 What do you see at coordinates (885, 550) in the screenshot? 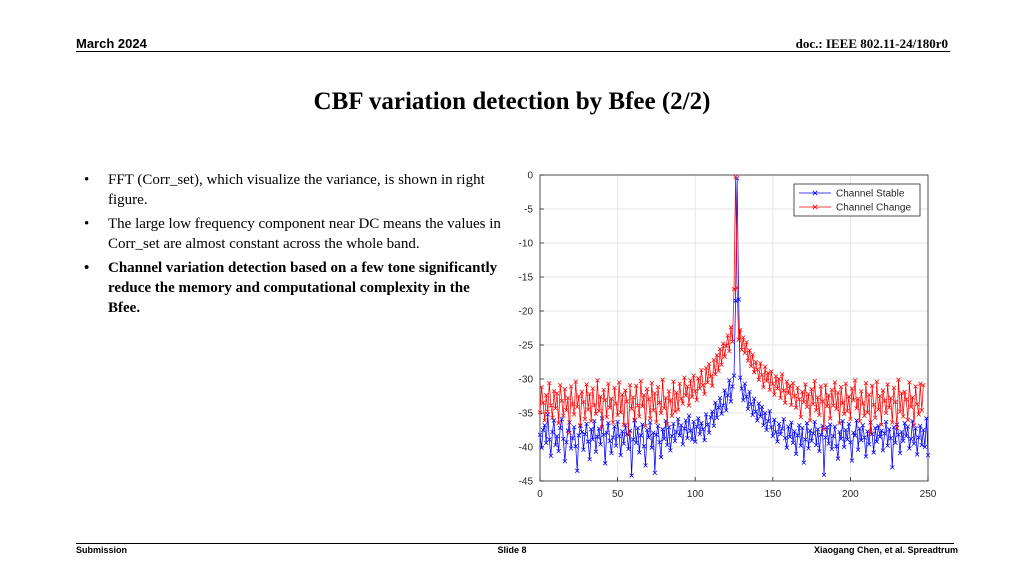
I see `footer-authors: Xiaogang Chen, et al. Spreadtrum` at bounding box center [885, 550].